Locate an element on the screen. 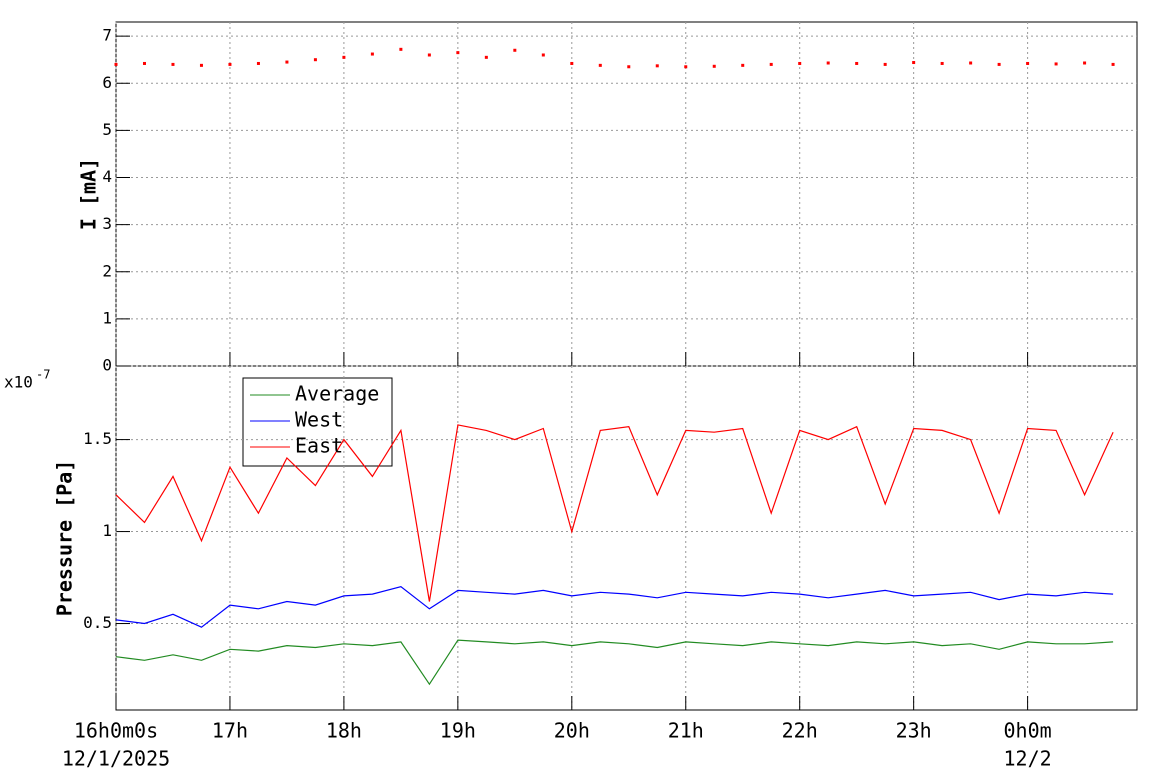  legend-label: West is located at coordinates (319, 420).